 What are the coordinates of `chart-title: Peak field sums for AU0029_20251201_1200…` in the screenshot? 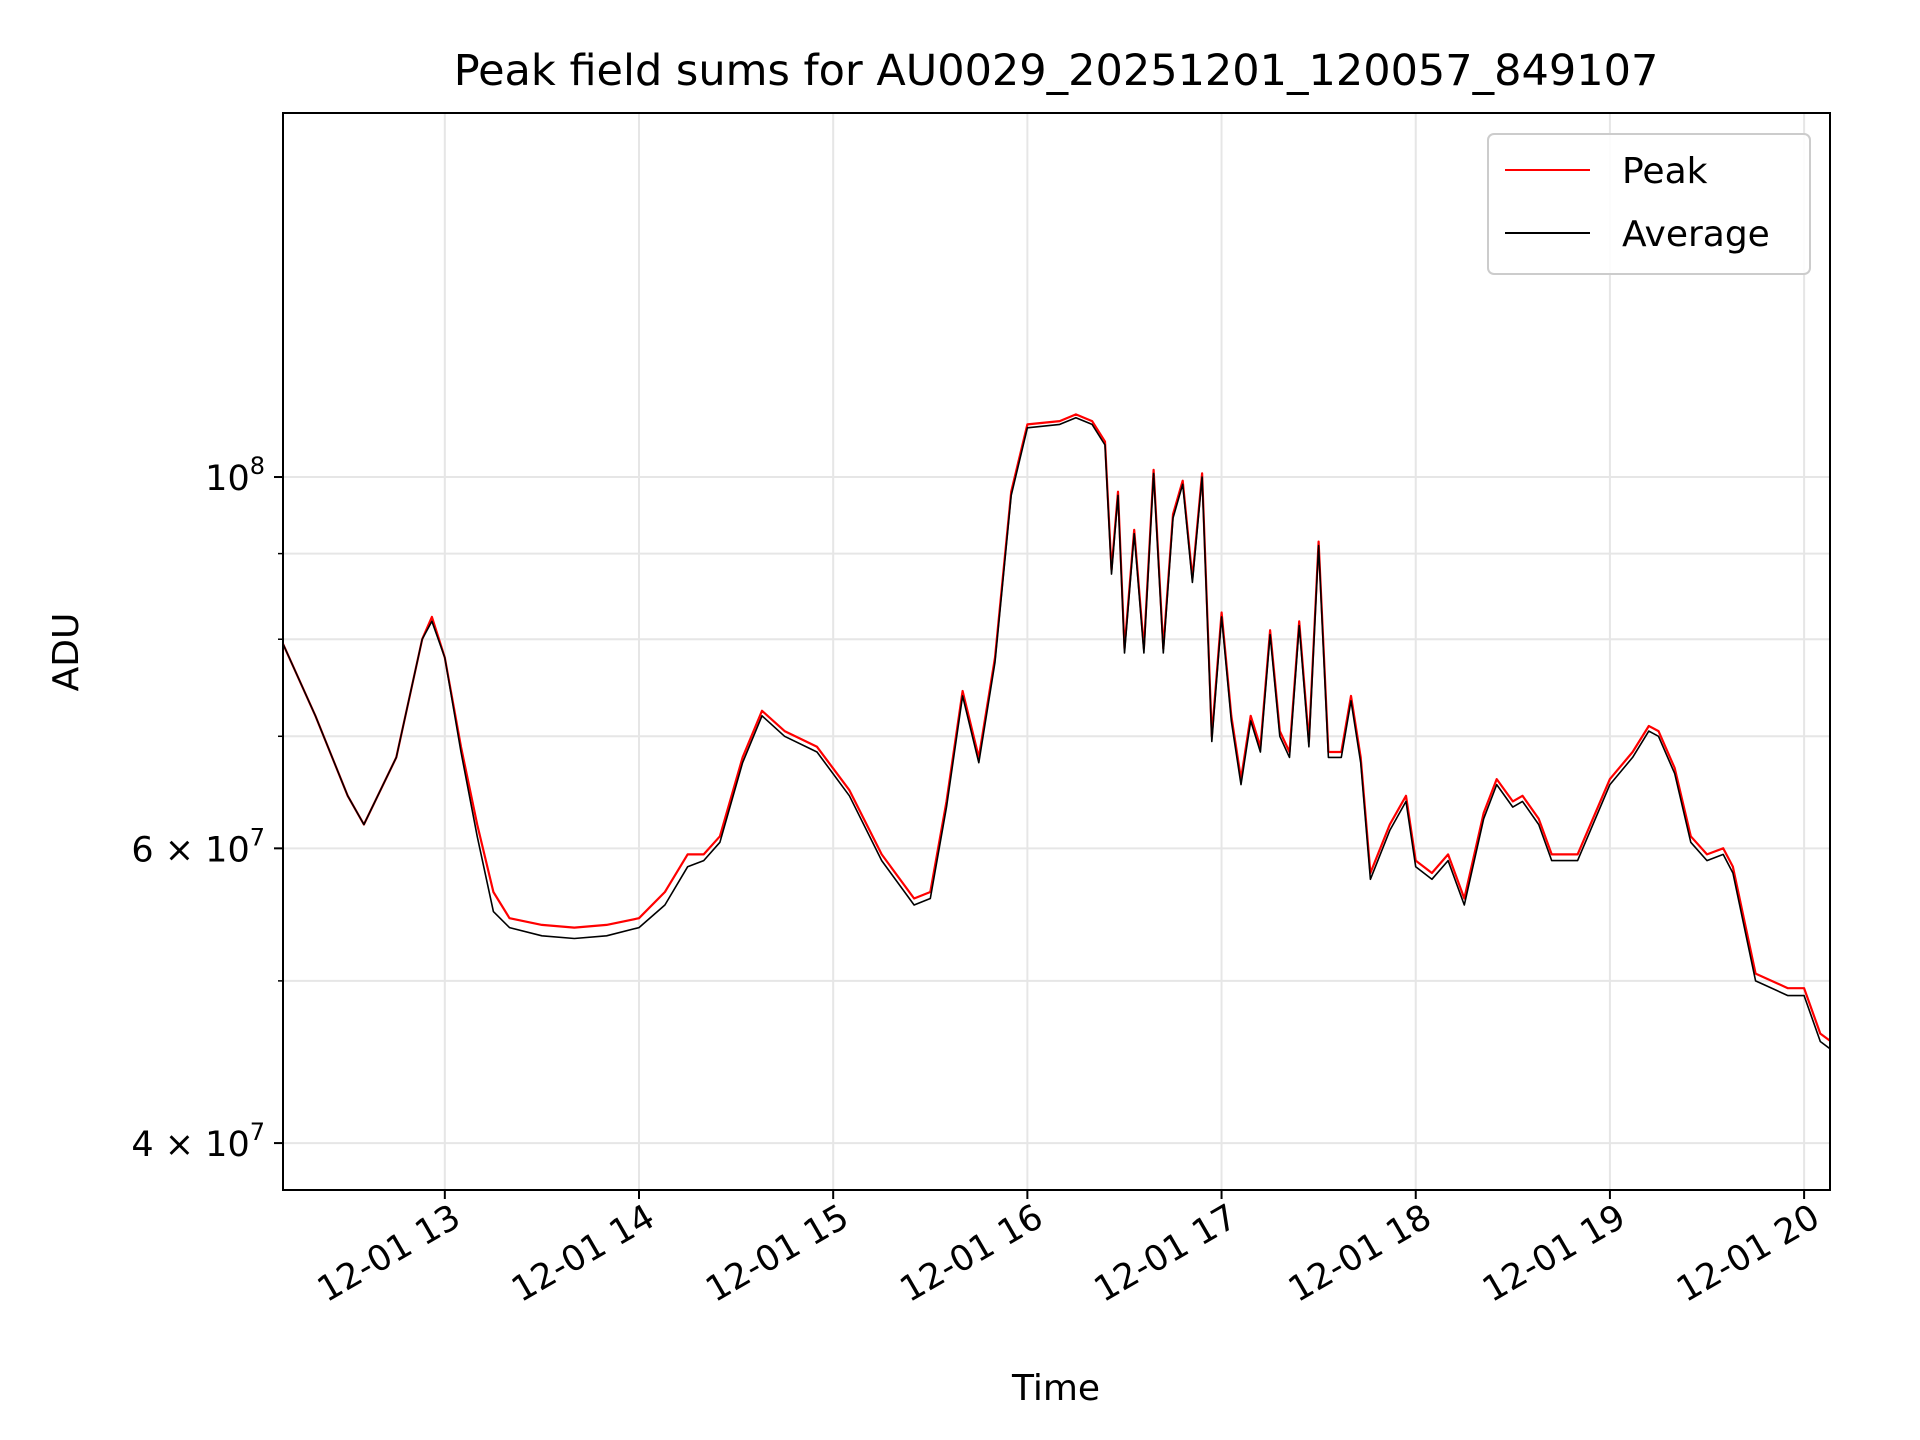 It's located at (1056, 71).